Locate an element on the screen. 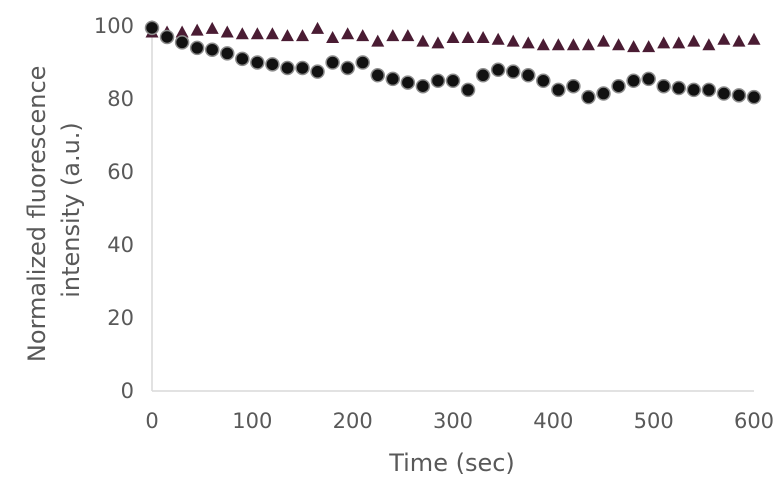 This screenshot has width=774, height=477. y-axis-title: Normalized fluorescence intensity (a.u.) is located at coordinates (54, 210).